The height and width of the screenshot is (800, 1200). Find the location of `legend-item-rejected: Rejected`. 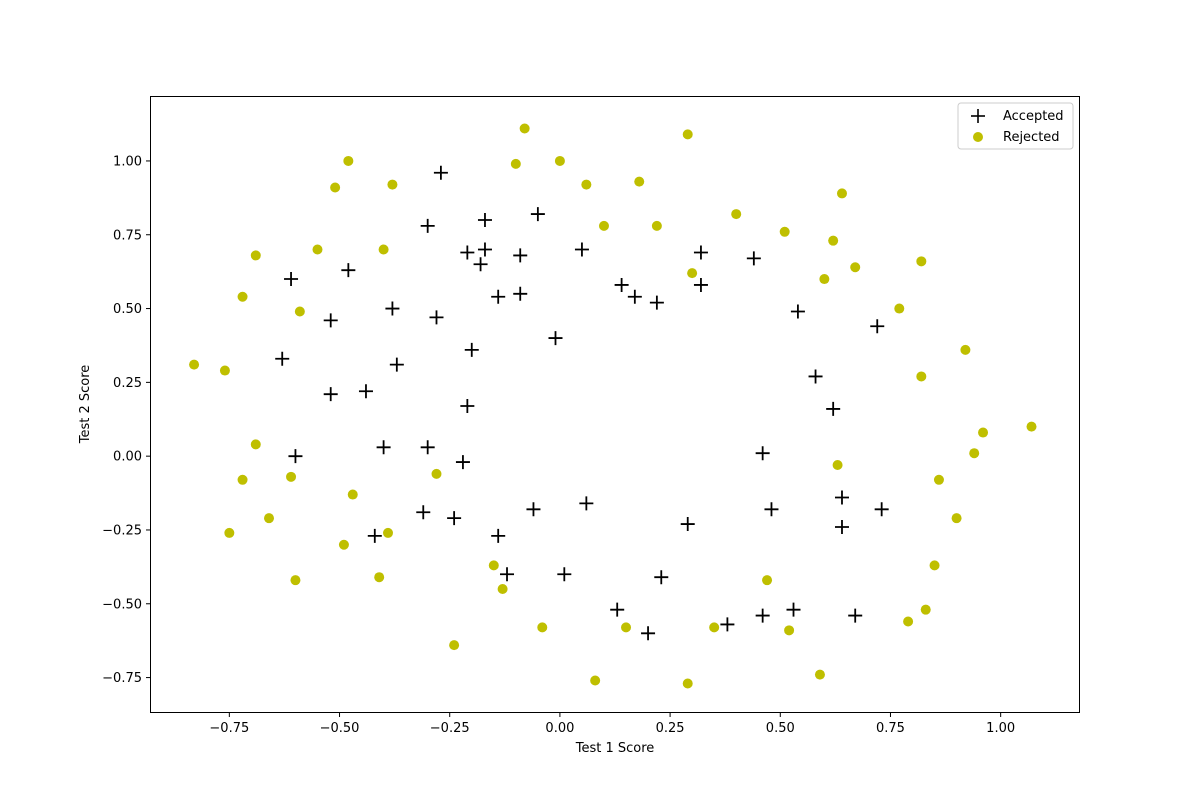

legend-item-rejected: Rejected is located at coordinates (1016, 137).